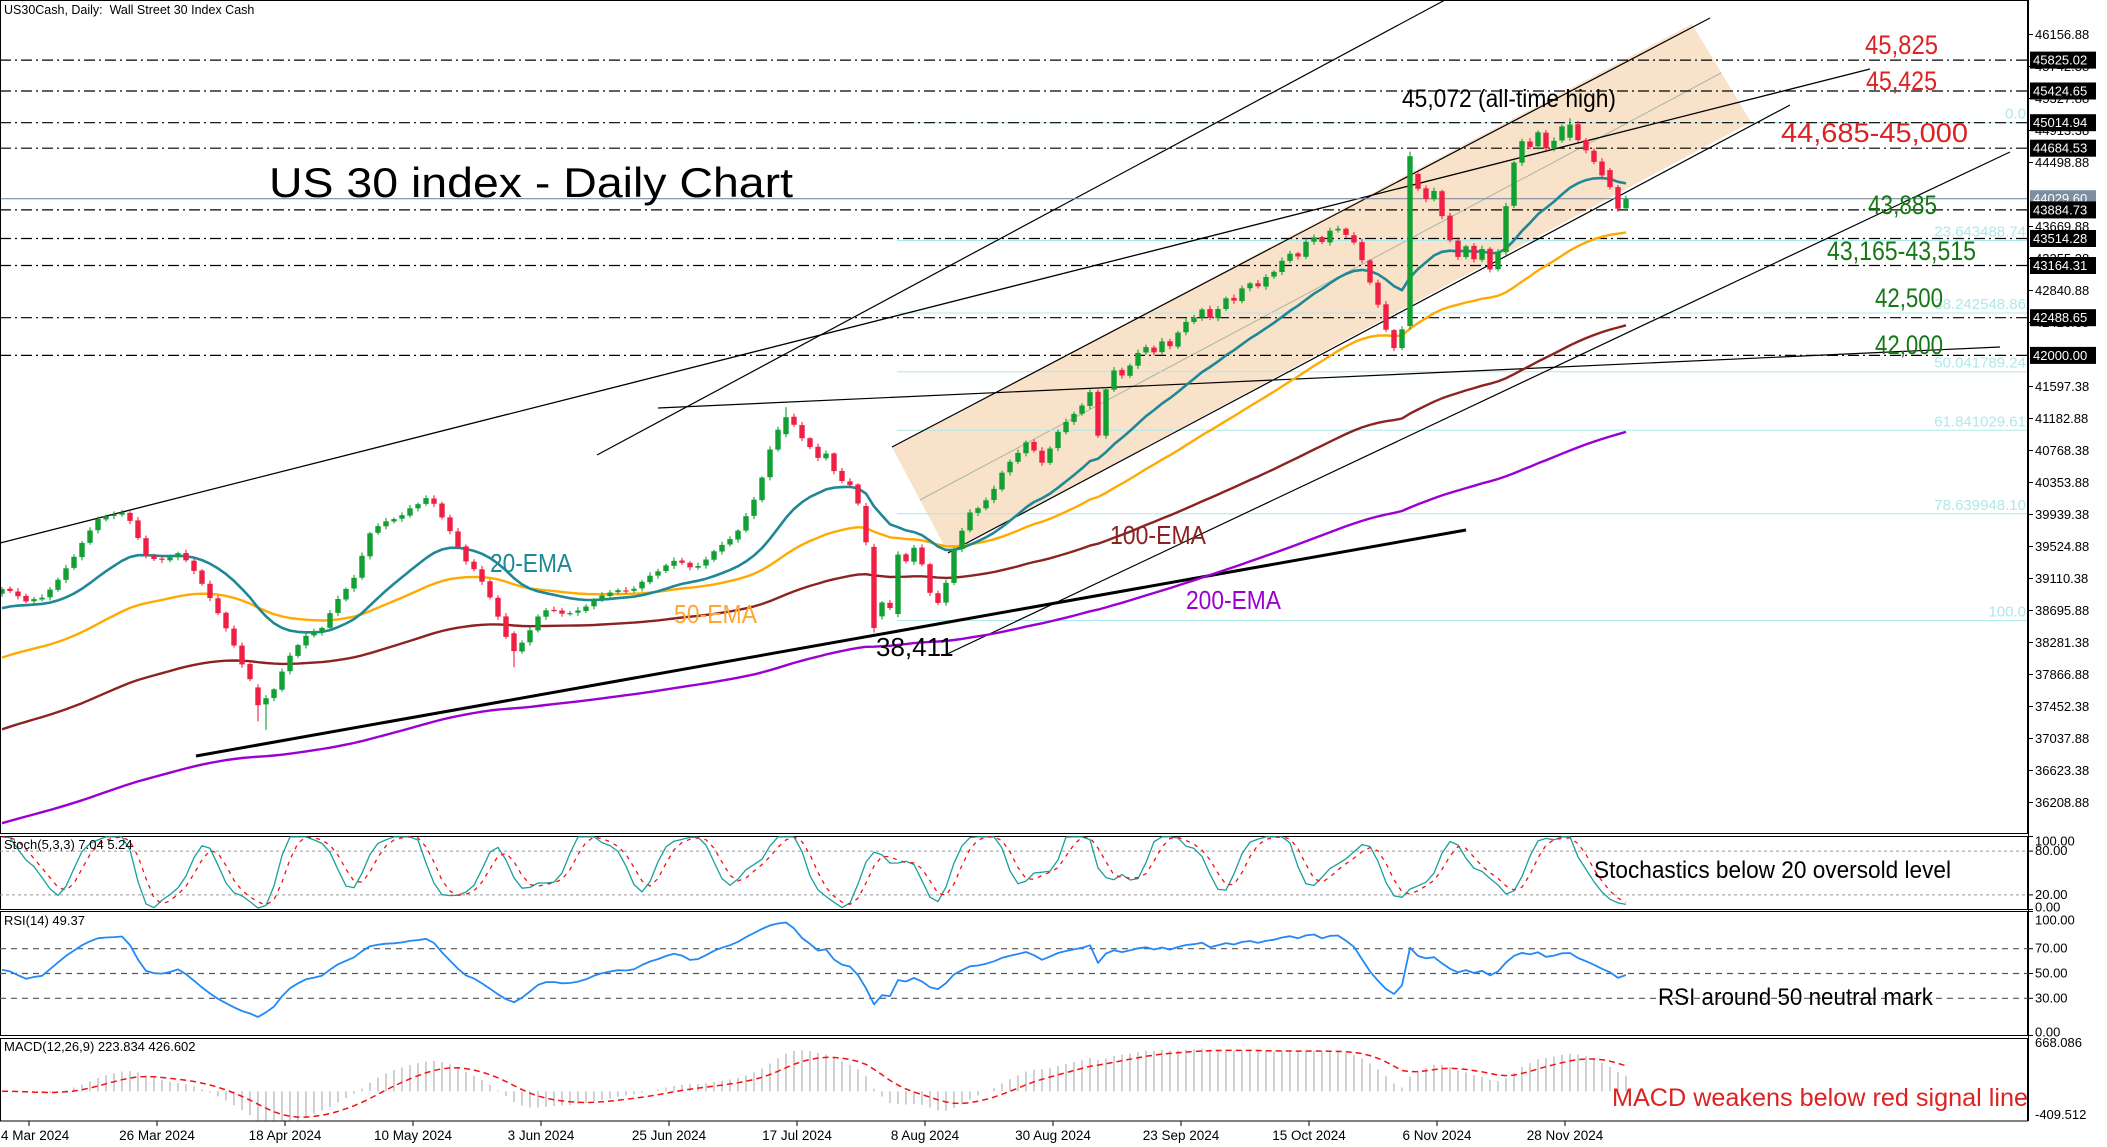 This screenshot has width=2107, height=1147. I want to click on svg-text: 45424.65, so click(2060, 91).